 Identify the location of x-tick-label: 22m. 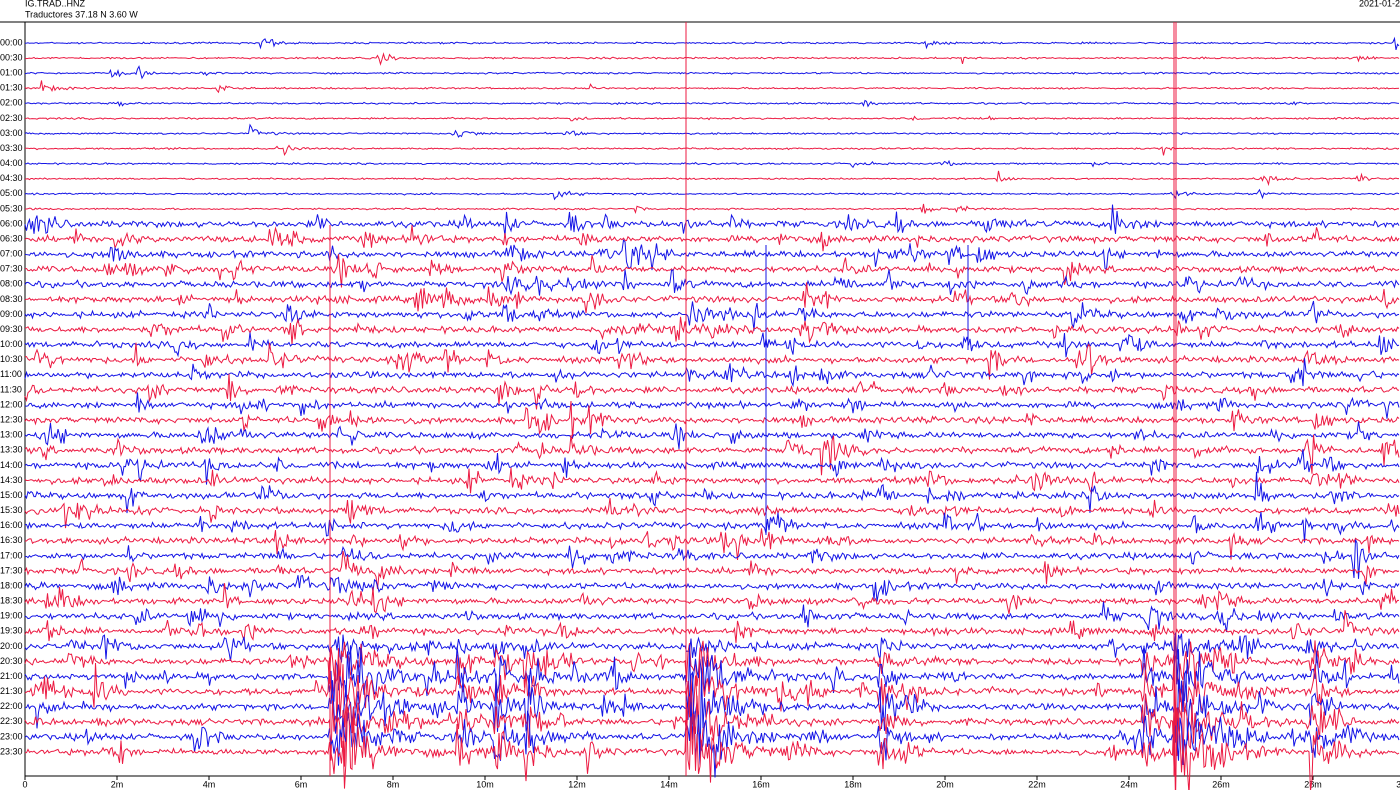
(1037, 784).